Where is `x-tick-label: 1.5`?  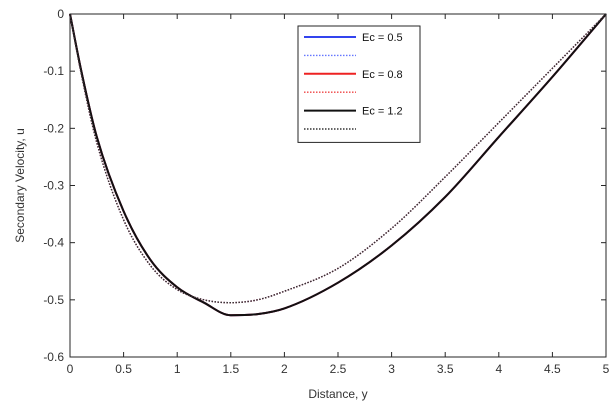
x-tick-label: 1.5 is located at coordinates (230, 369).